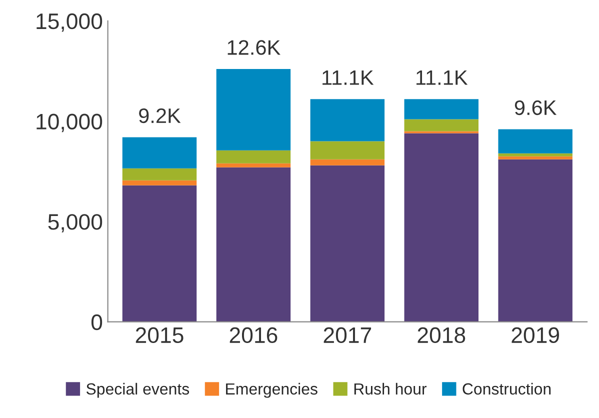  I want to click on total-label: 12.6K, so click(254, 47).